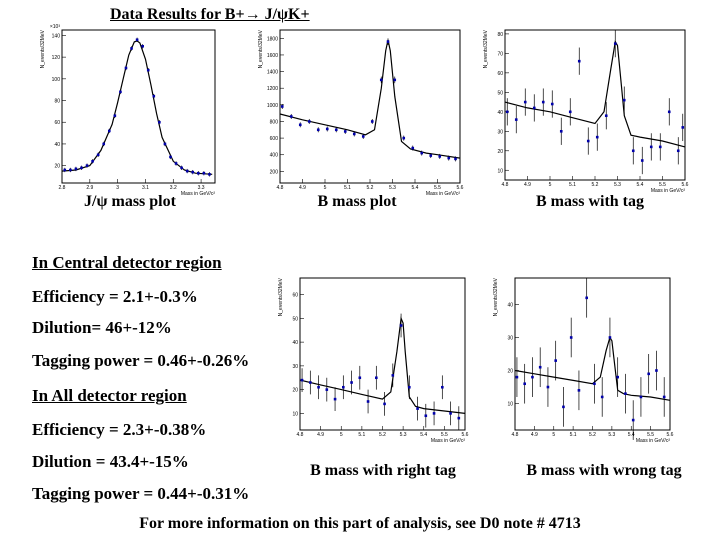 The image size is (720, 540). I want to click on plot-caption: B mass with wrong tag, so click(604, 470).